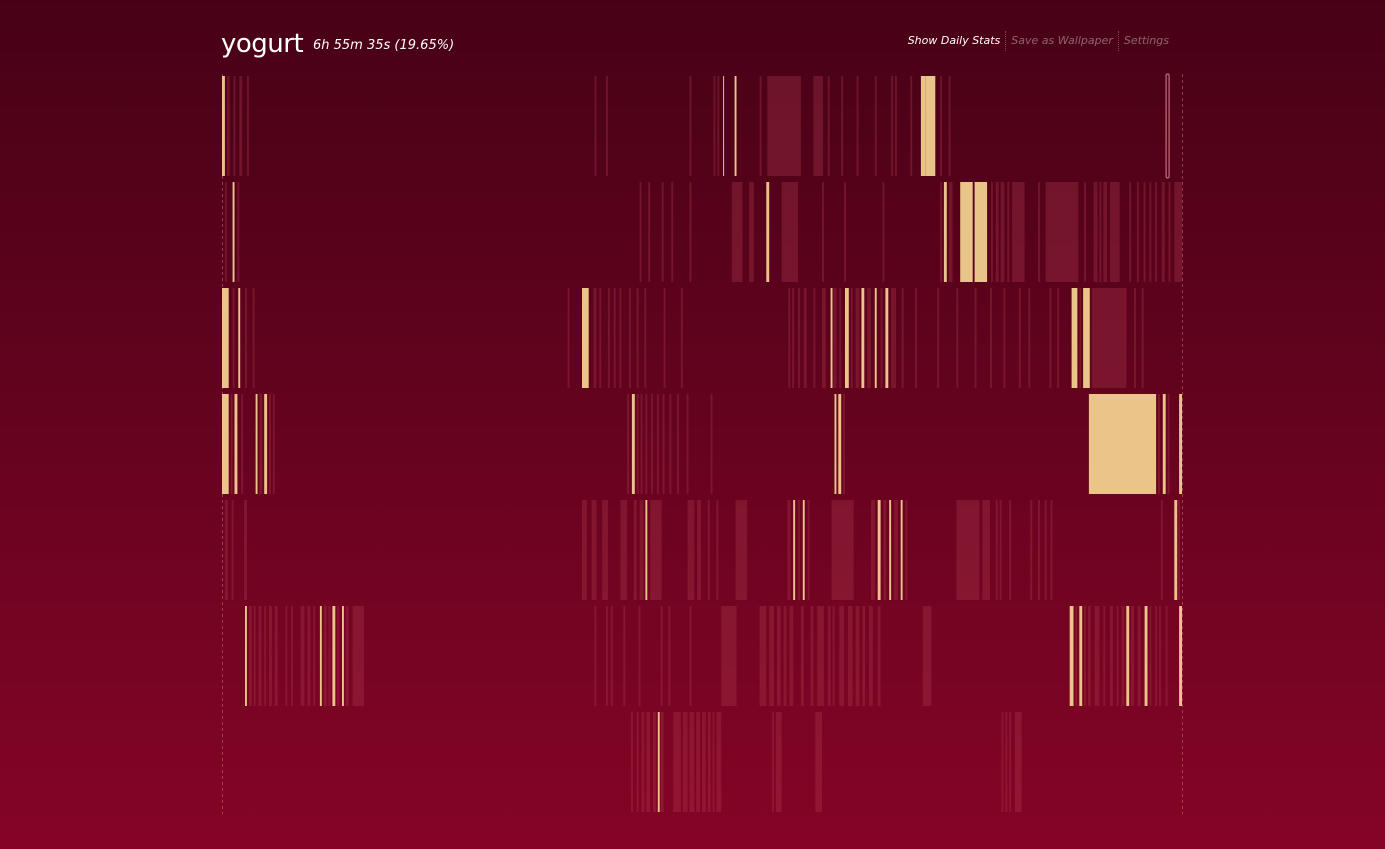  I want to click on save-as-wallpaper-link: Save as Wallpaper, so click(1062, 40).